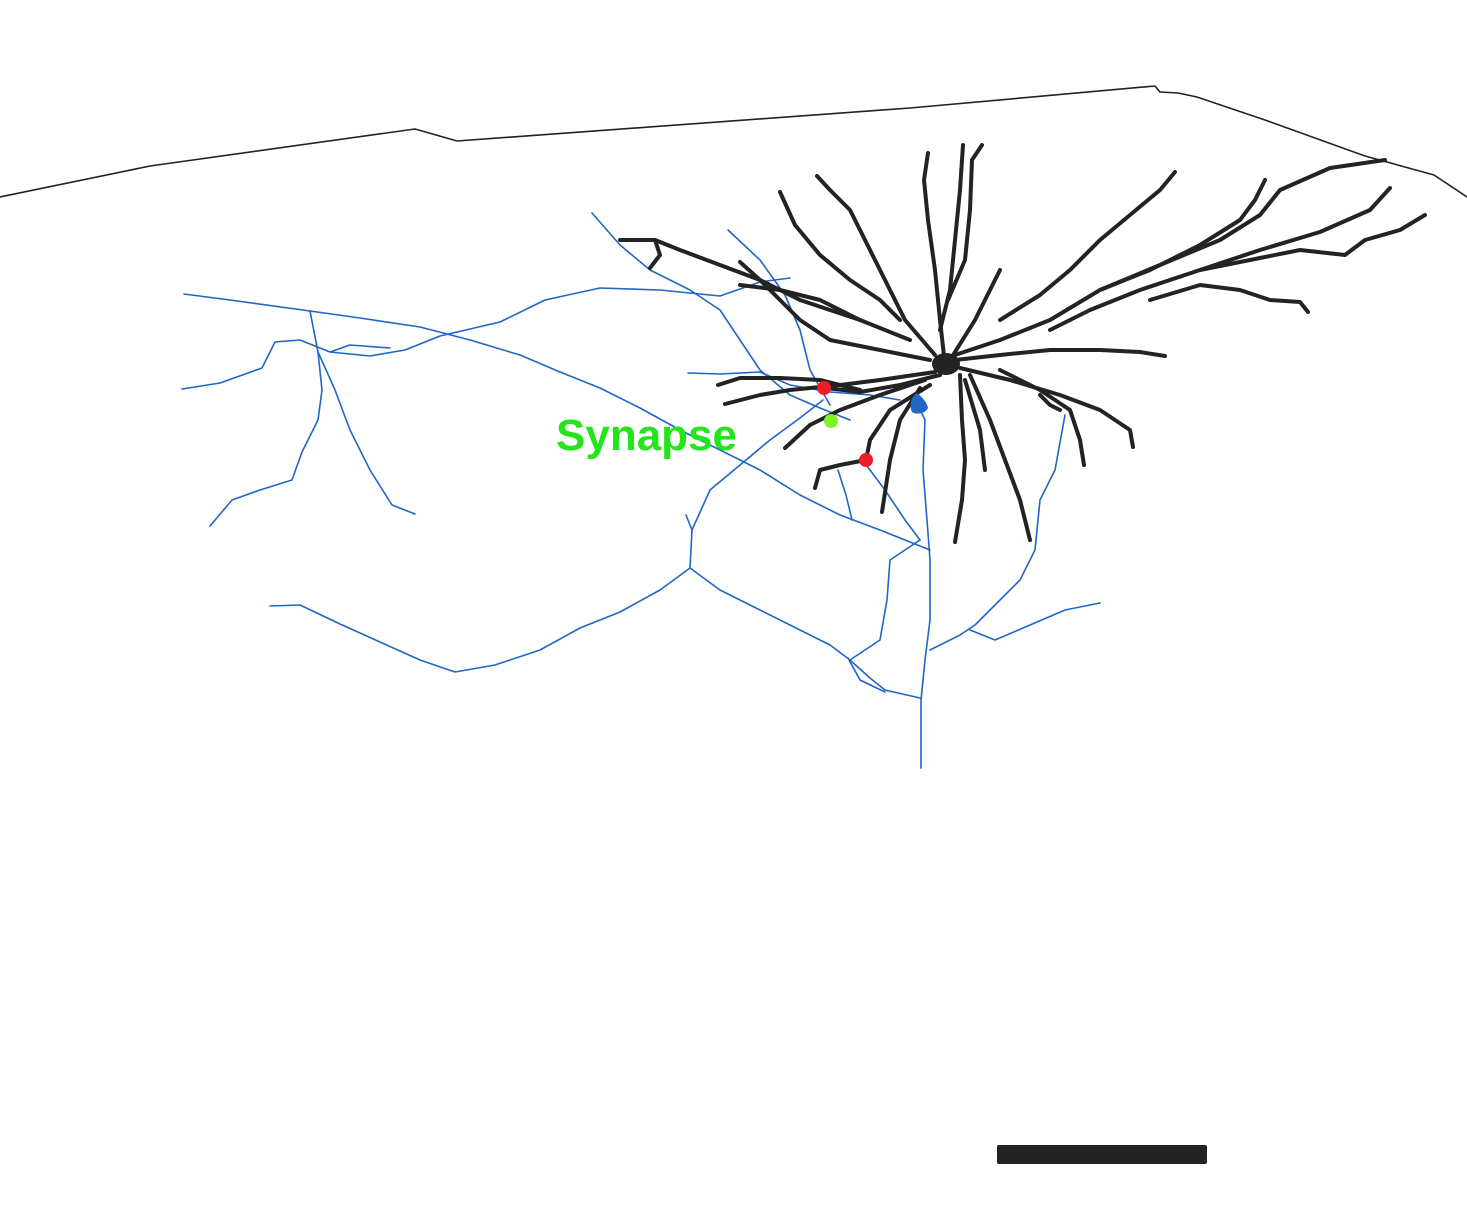 The height and width of the screenshot is (1231, 1467). What do you see at coordinates (824, 388) in the screenshot?
I see `contact-marker-upper` at bounding box center [824, 388].